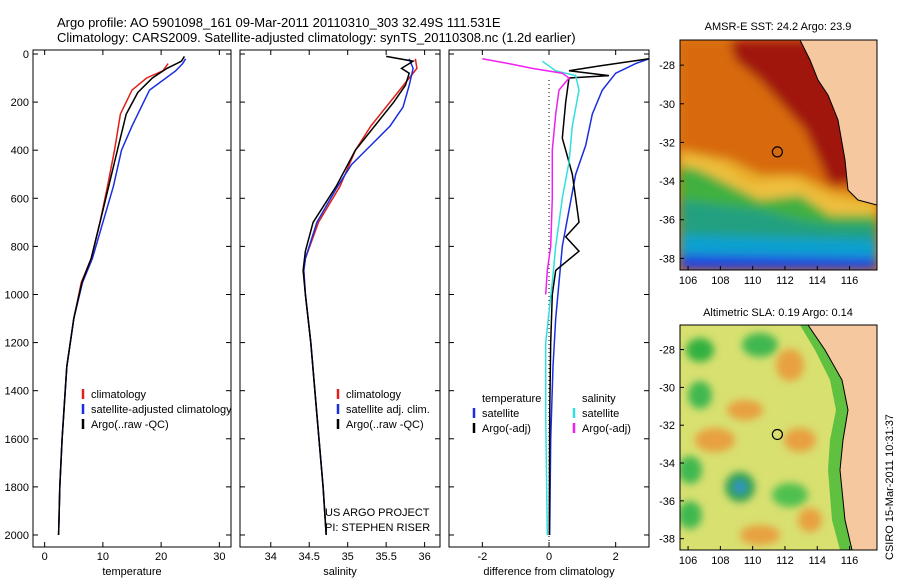 The image size is (900, 580). What do you see at coordinates (777, 434) in the screenshot?
I see `sla-argo-marker` at bounding box center [777, 434].